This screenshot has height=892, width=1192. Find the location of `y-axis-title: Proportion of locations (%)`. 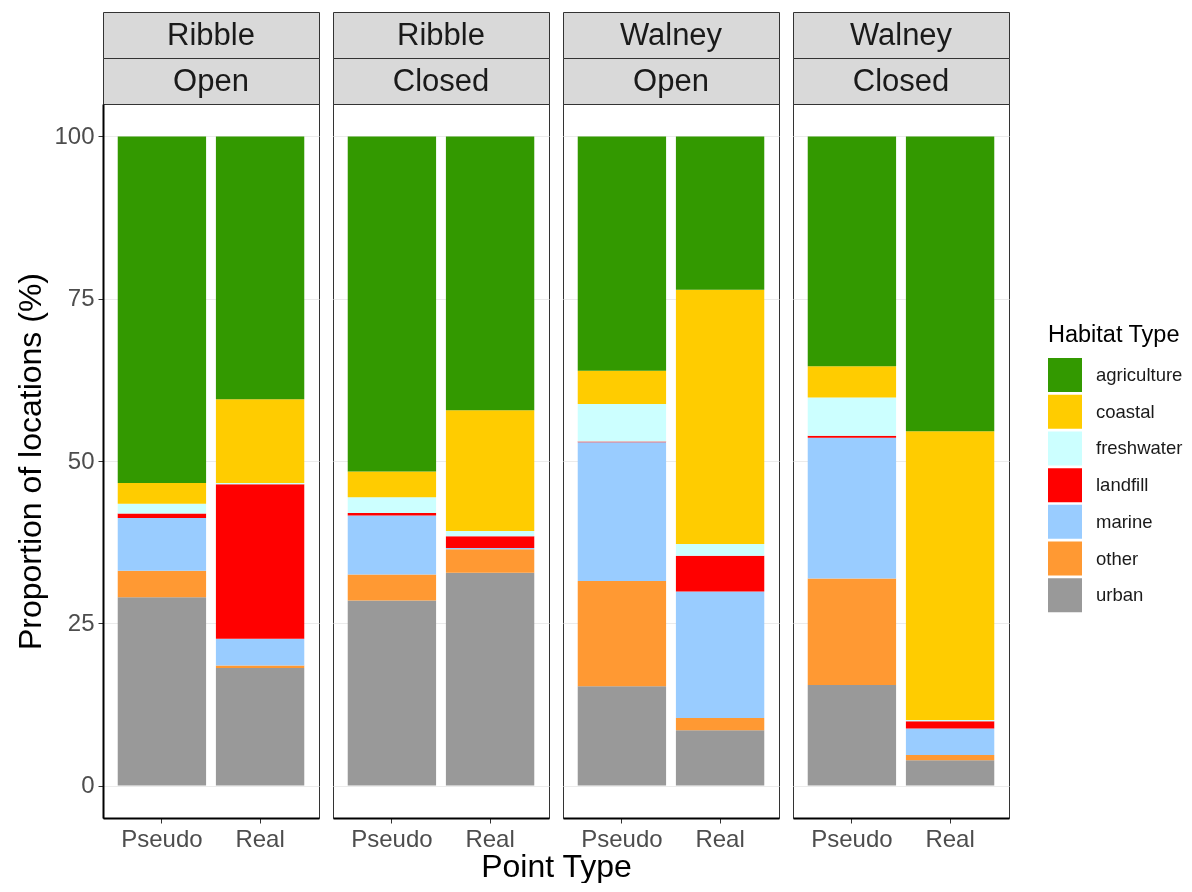

y-axis-title: Proportion of locations (%) is located at coordinates (30, 461).